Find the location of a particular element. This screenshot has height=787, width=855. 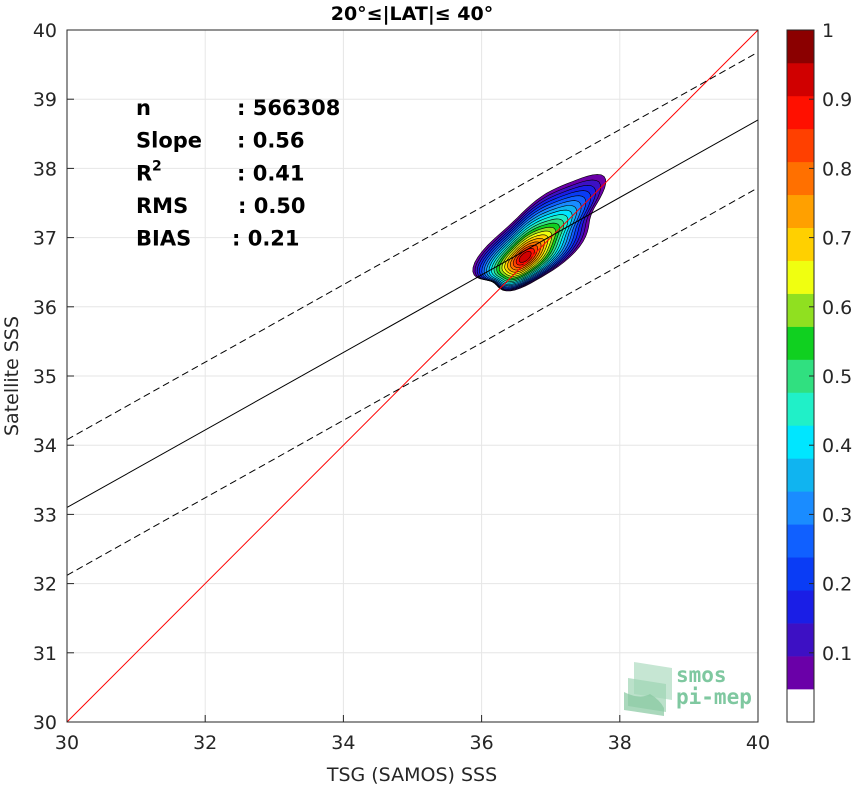

x-tick-label: 38 is located at coordinates (620, 743).